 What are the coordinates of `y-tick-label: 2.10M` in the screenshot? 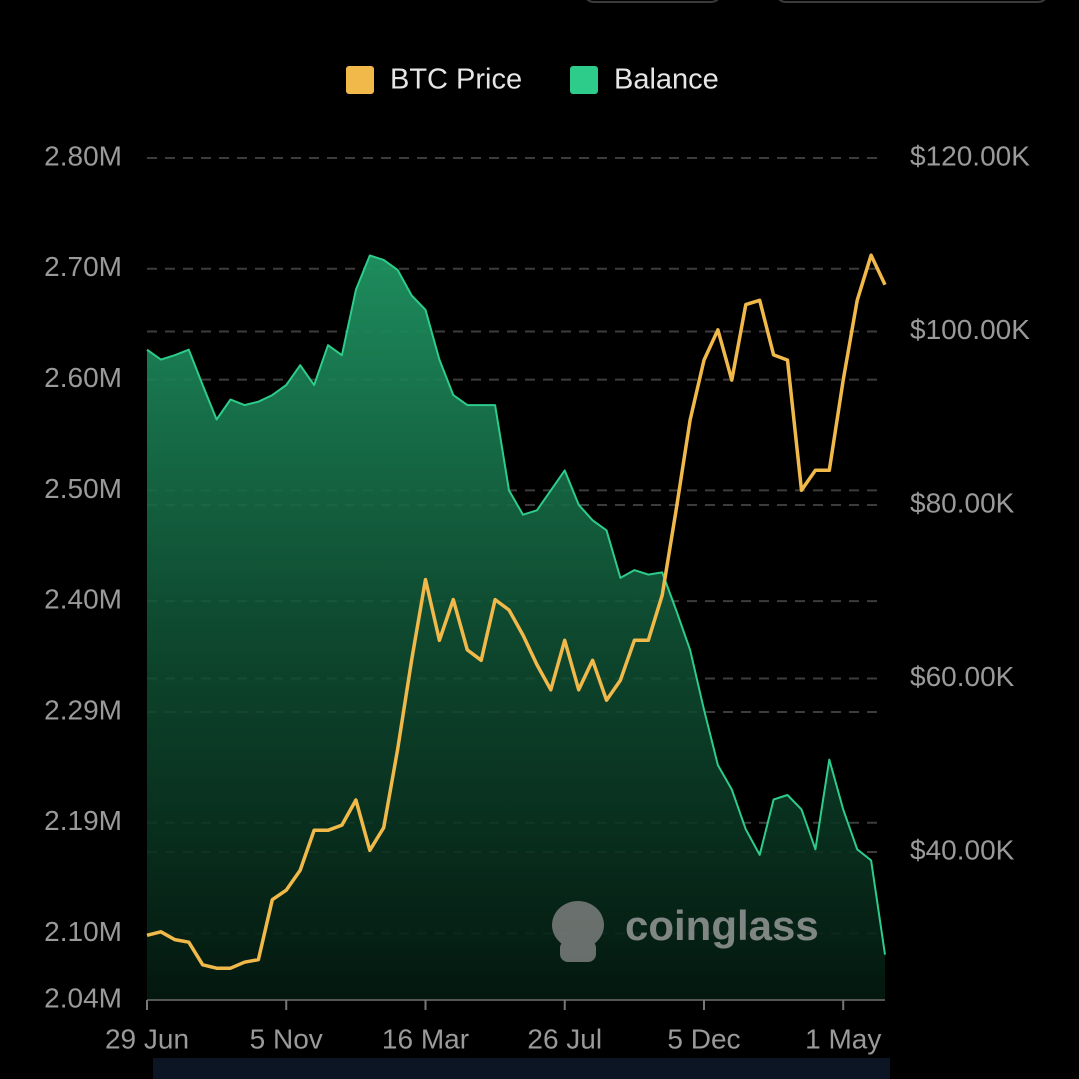 It's located at (83, 931).